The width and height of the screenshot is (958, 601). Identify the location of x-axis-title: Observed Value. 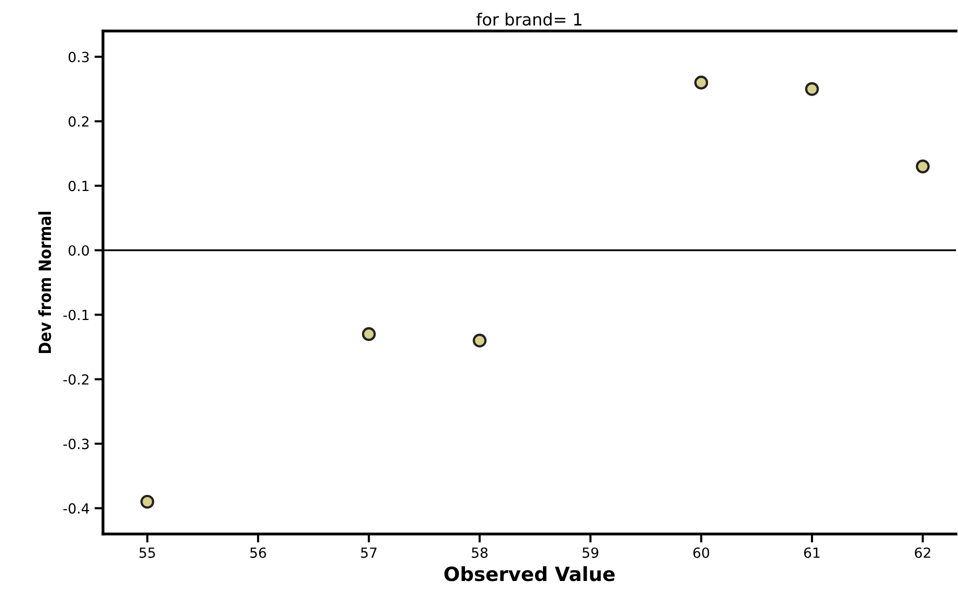
(529, 574).